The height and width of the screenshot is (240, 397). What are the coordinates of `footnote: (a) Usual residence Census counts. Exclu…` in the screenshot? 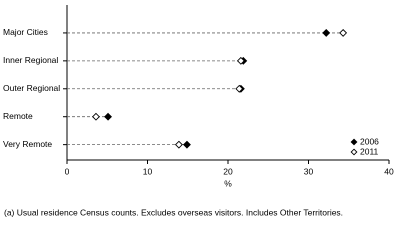 It's located at (173, 212).